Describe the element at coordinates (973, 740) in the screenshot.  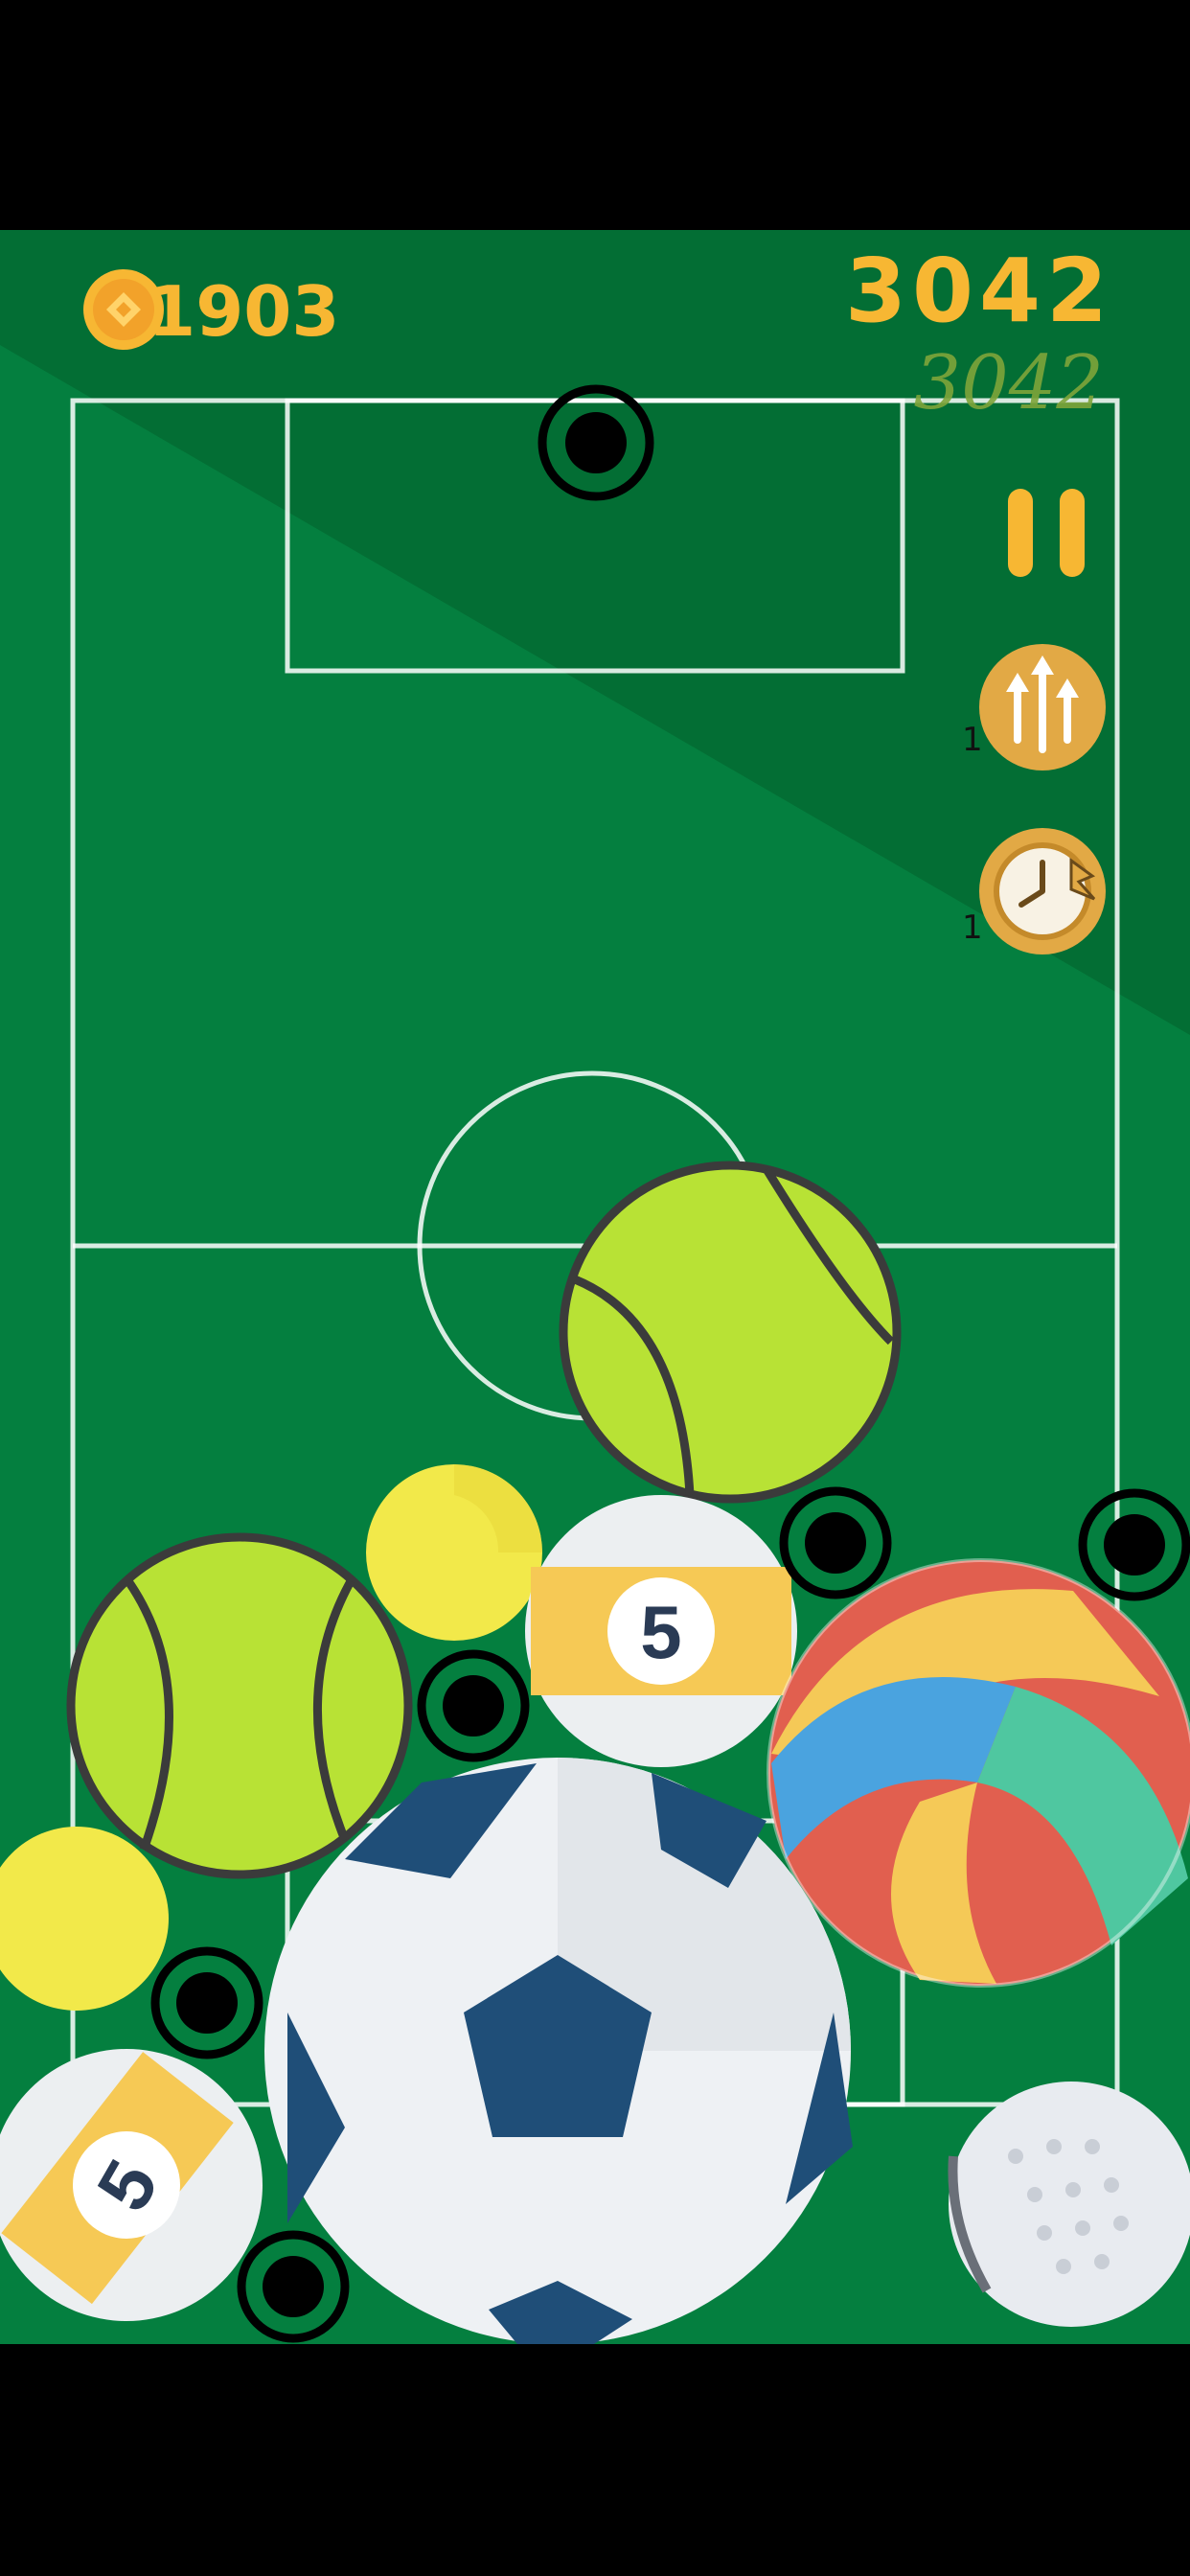
I see `lift-boost-count: 1` at that location.